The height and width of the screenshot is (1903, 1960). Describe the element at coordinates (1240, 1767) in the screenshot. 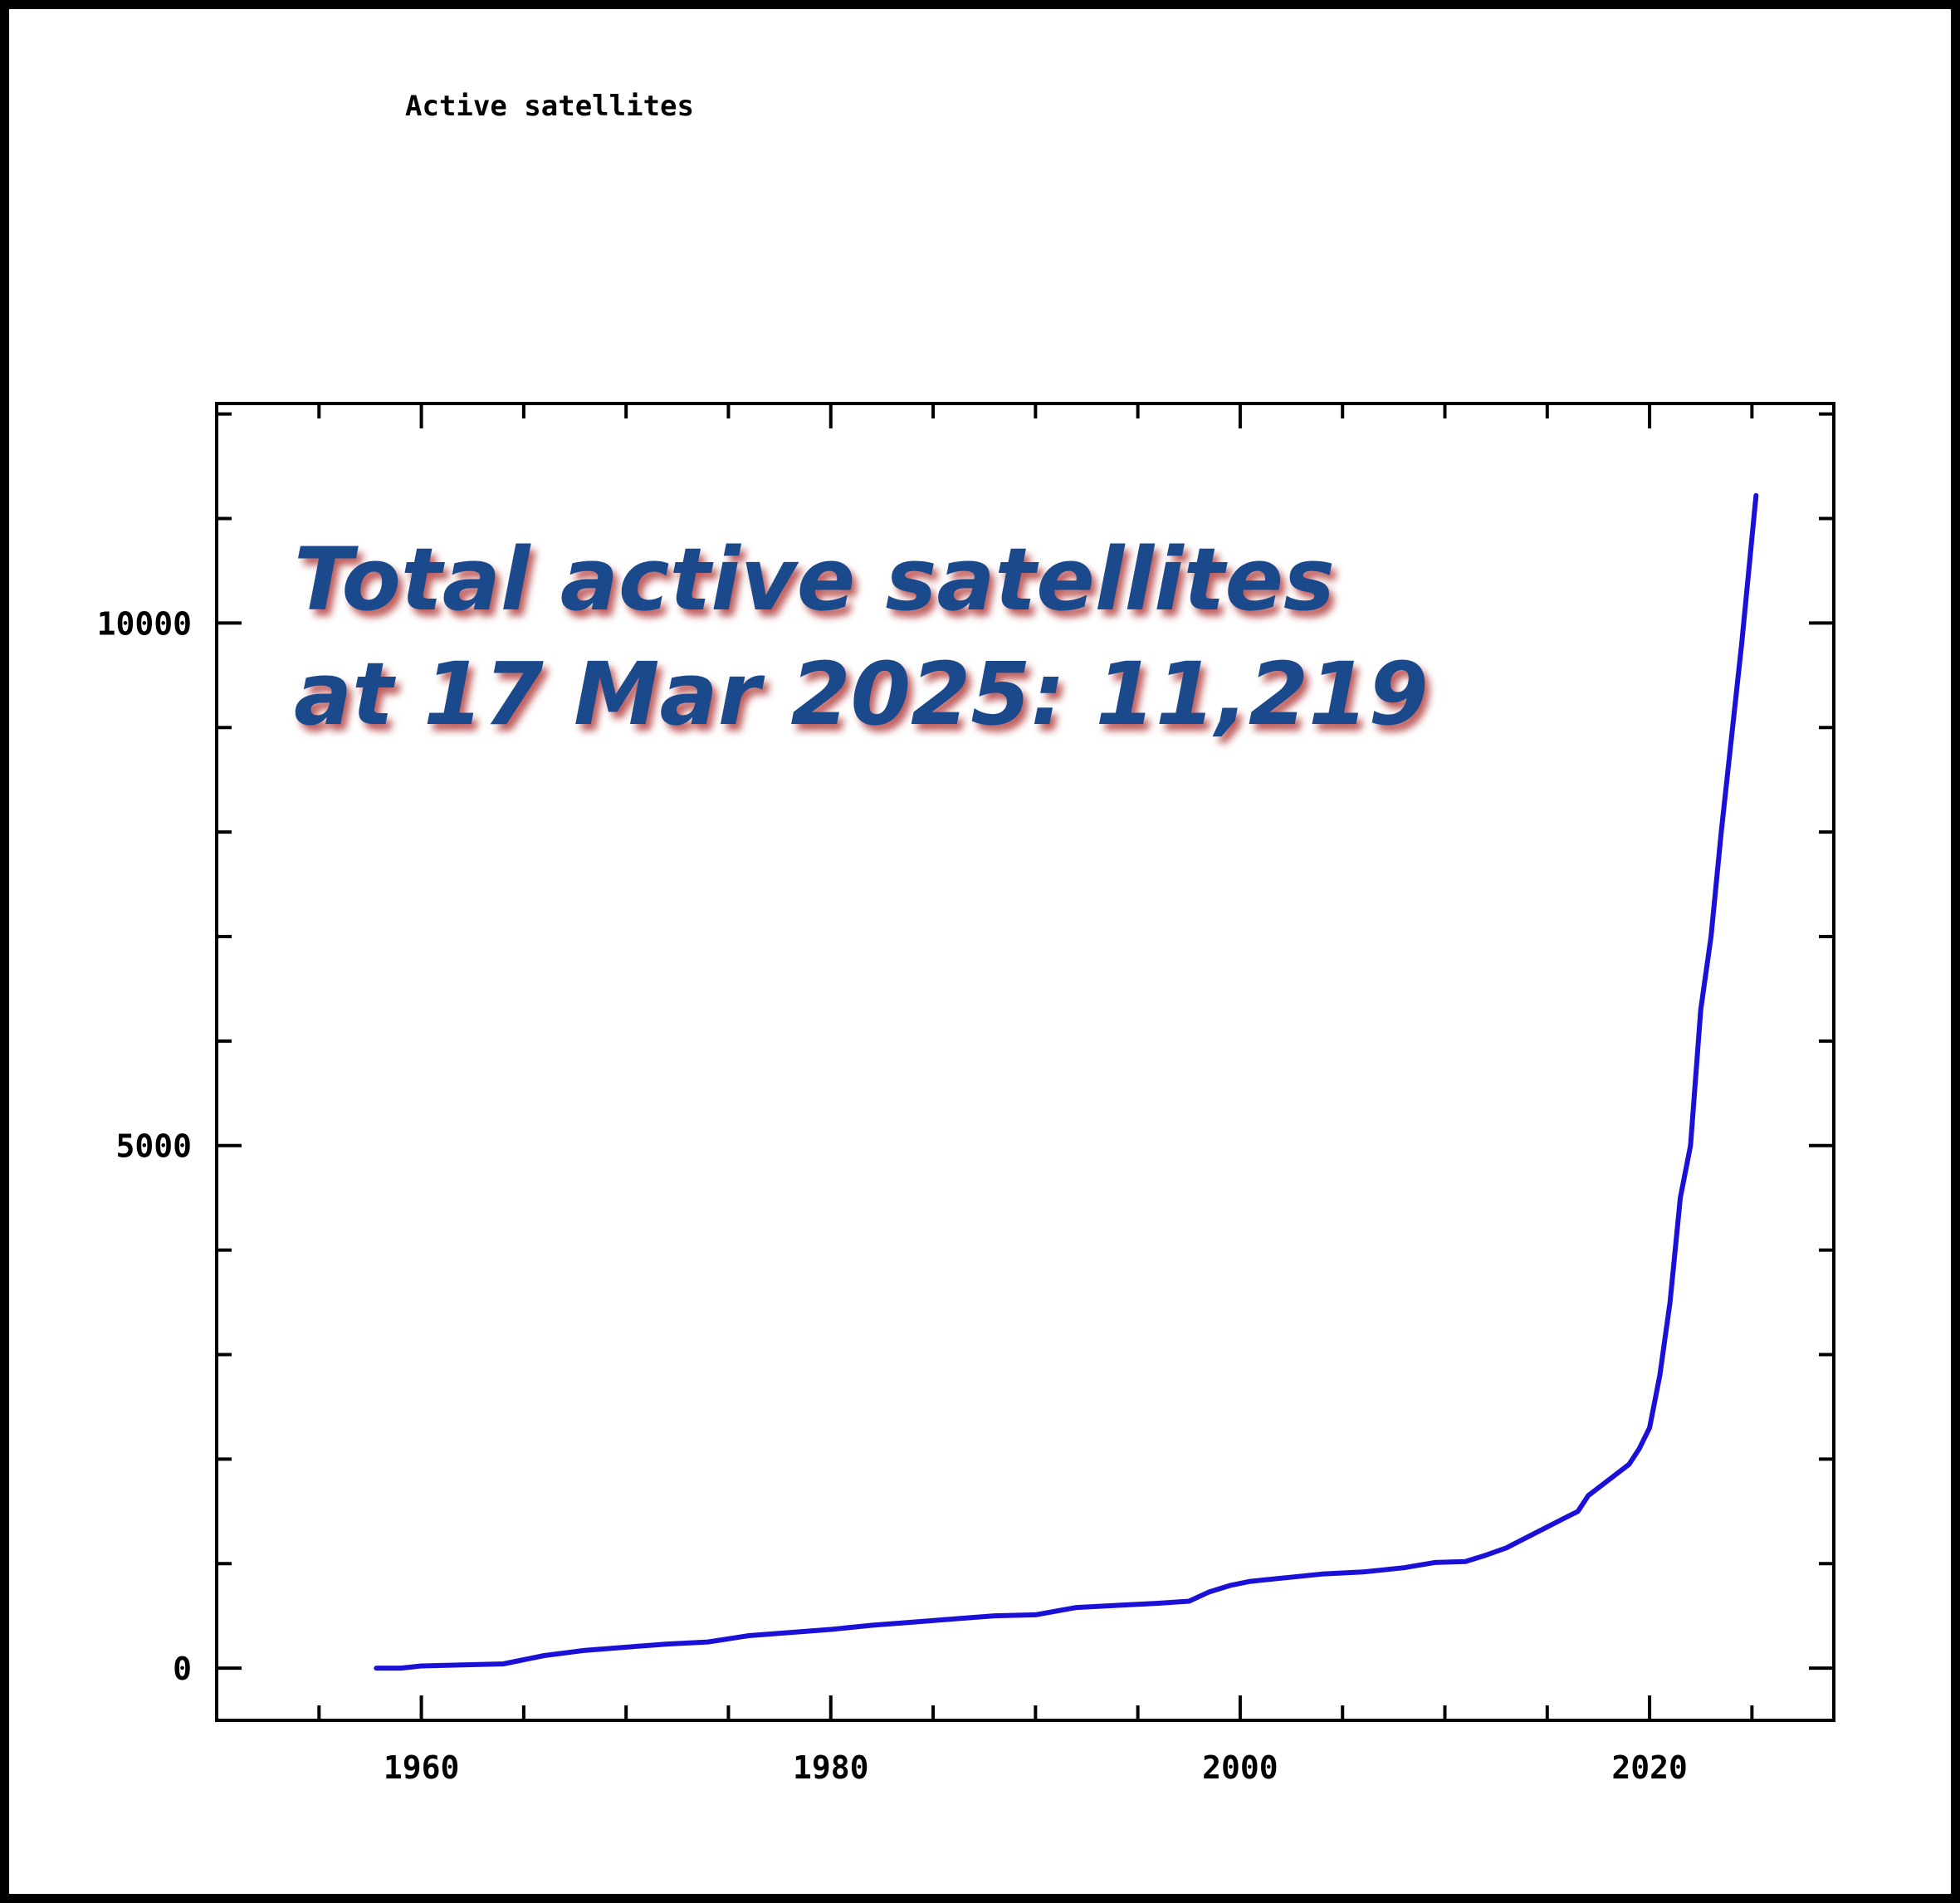

I see `x-tick-label: 2000` at that location.